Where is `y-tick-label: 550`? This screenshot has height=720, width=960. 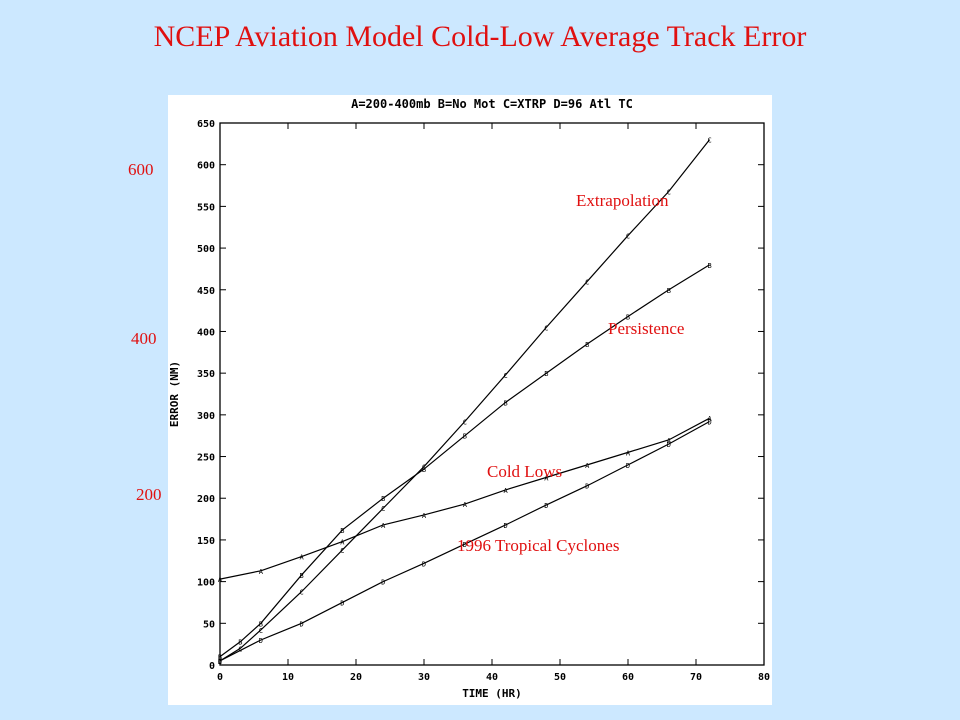
y-tick-label: 550 is located at coordinates (206, 207).